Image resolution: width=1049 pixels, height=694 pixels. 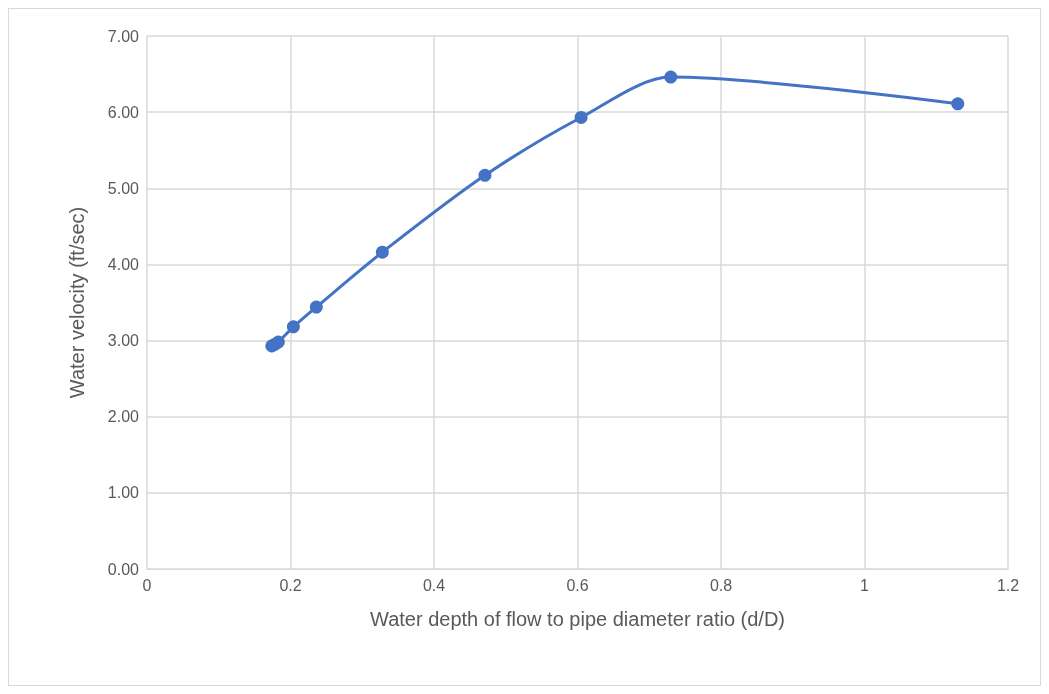 I want to click on x-tick-label: 1, so click(x=865, y=585).